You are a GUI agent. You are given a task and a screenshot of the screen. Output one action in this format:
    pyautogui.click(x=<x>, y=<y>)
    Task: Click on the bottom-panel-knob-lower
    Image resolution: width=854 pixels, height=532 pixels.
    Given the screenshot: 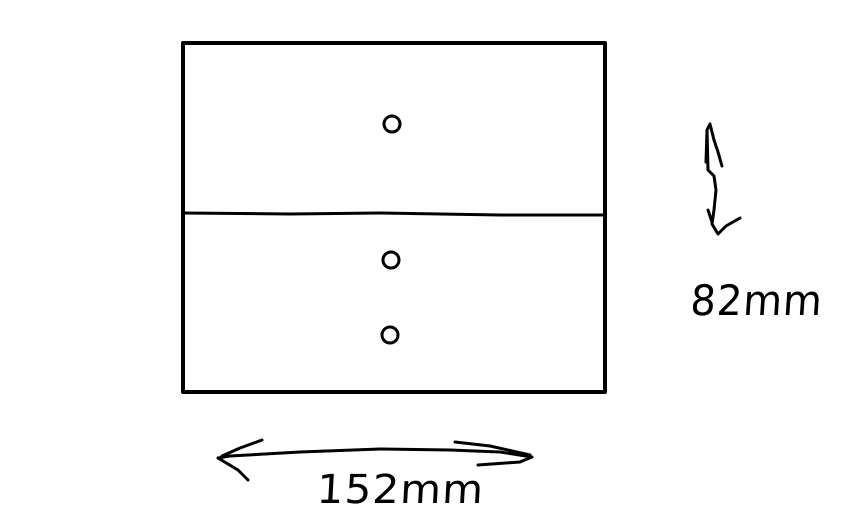 What is the action you would take?
    pyautogui.click(x=390, y=335)
    